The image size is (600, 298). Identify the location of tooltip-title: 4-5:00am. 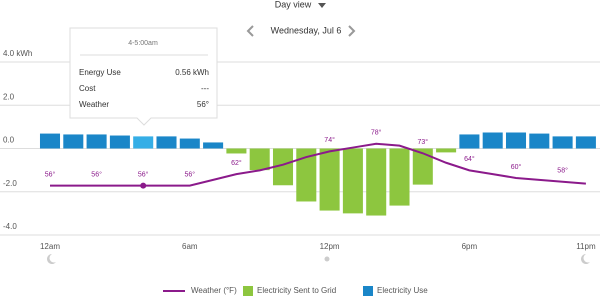
(143, 43).